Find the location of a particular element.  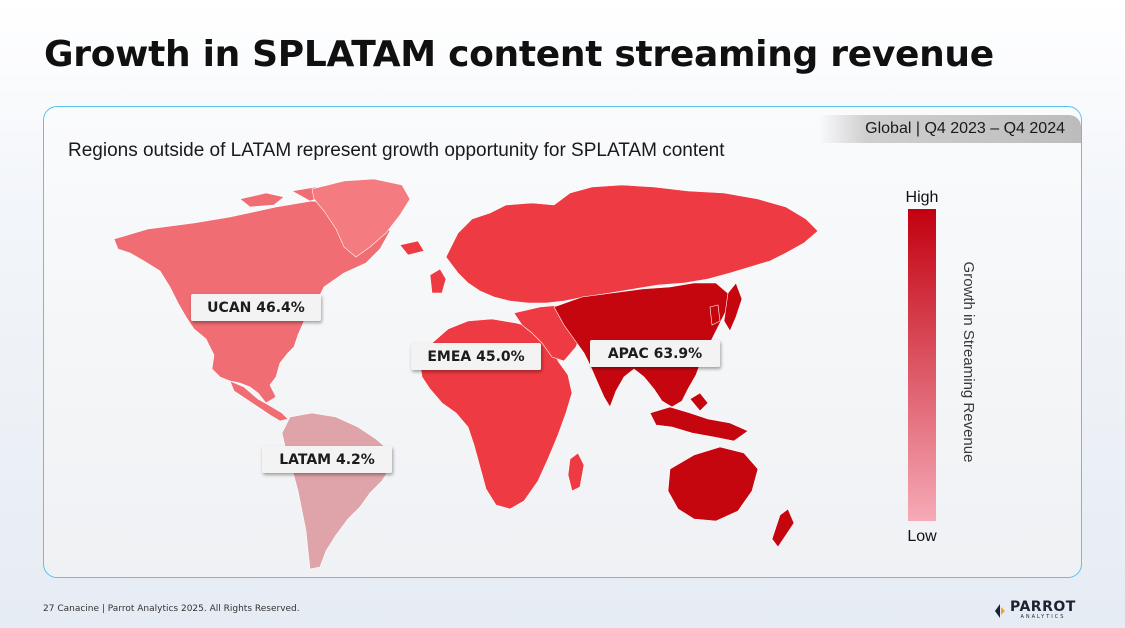

legend-low-label: Low is located at coordinates (922, 536).